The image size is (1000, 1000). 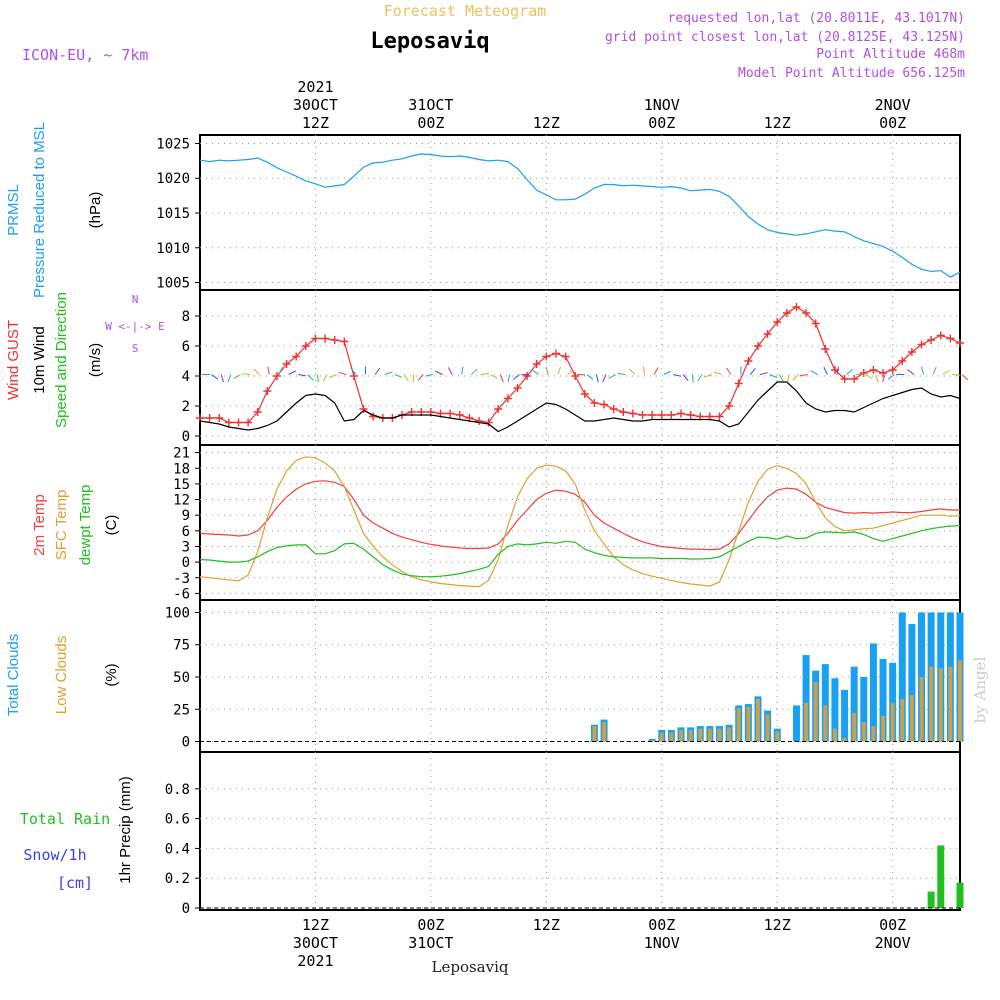 I want to click on y-tick-label: 1010, so click(x=173, y=249).